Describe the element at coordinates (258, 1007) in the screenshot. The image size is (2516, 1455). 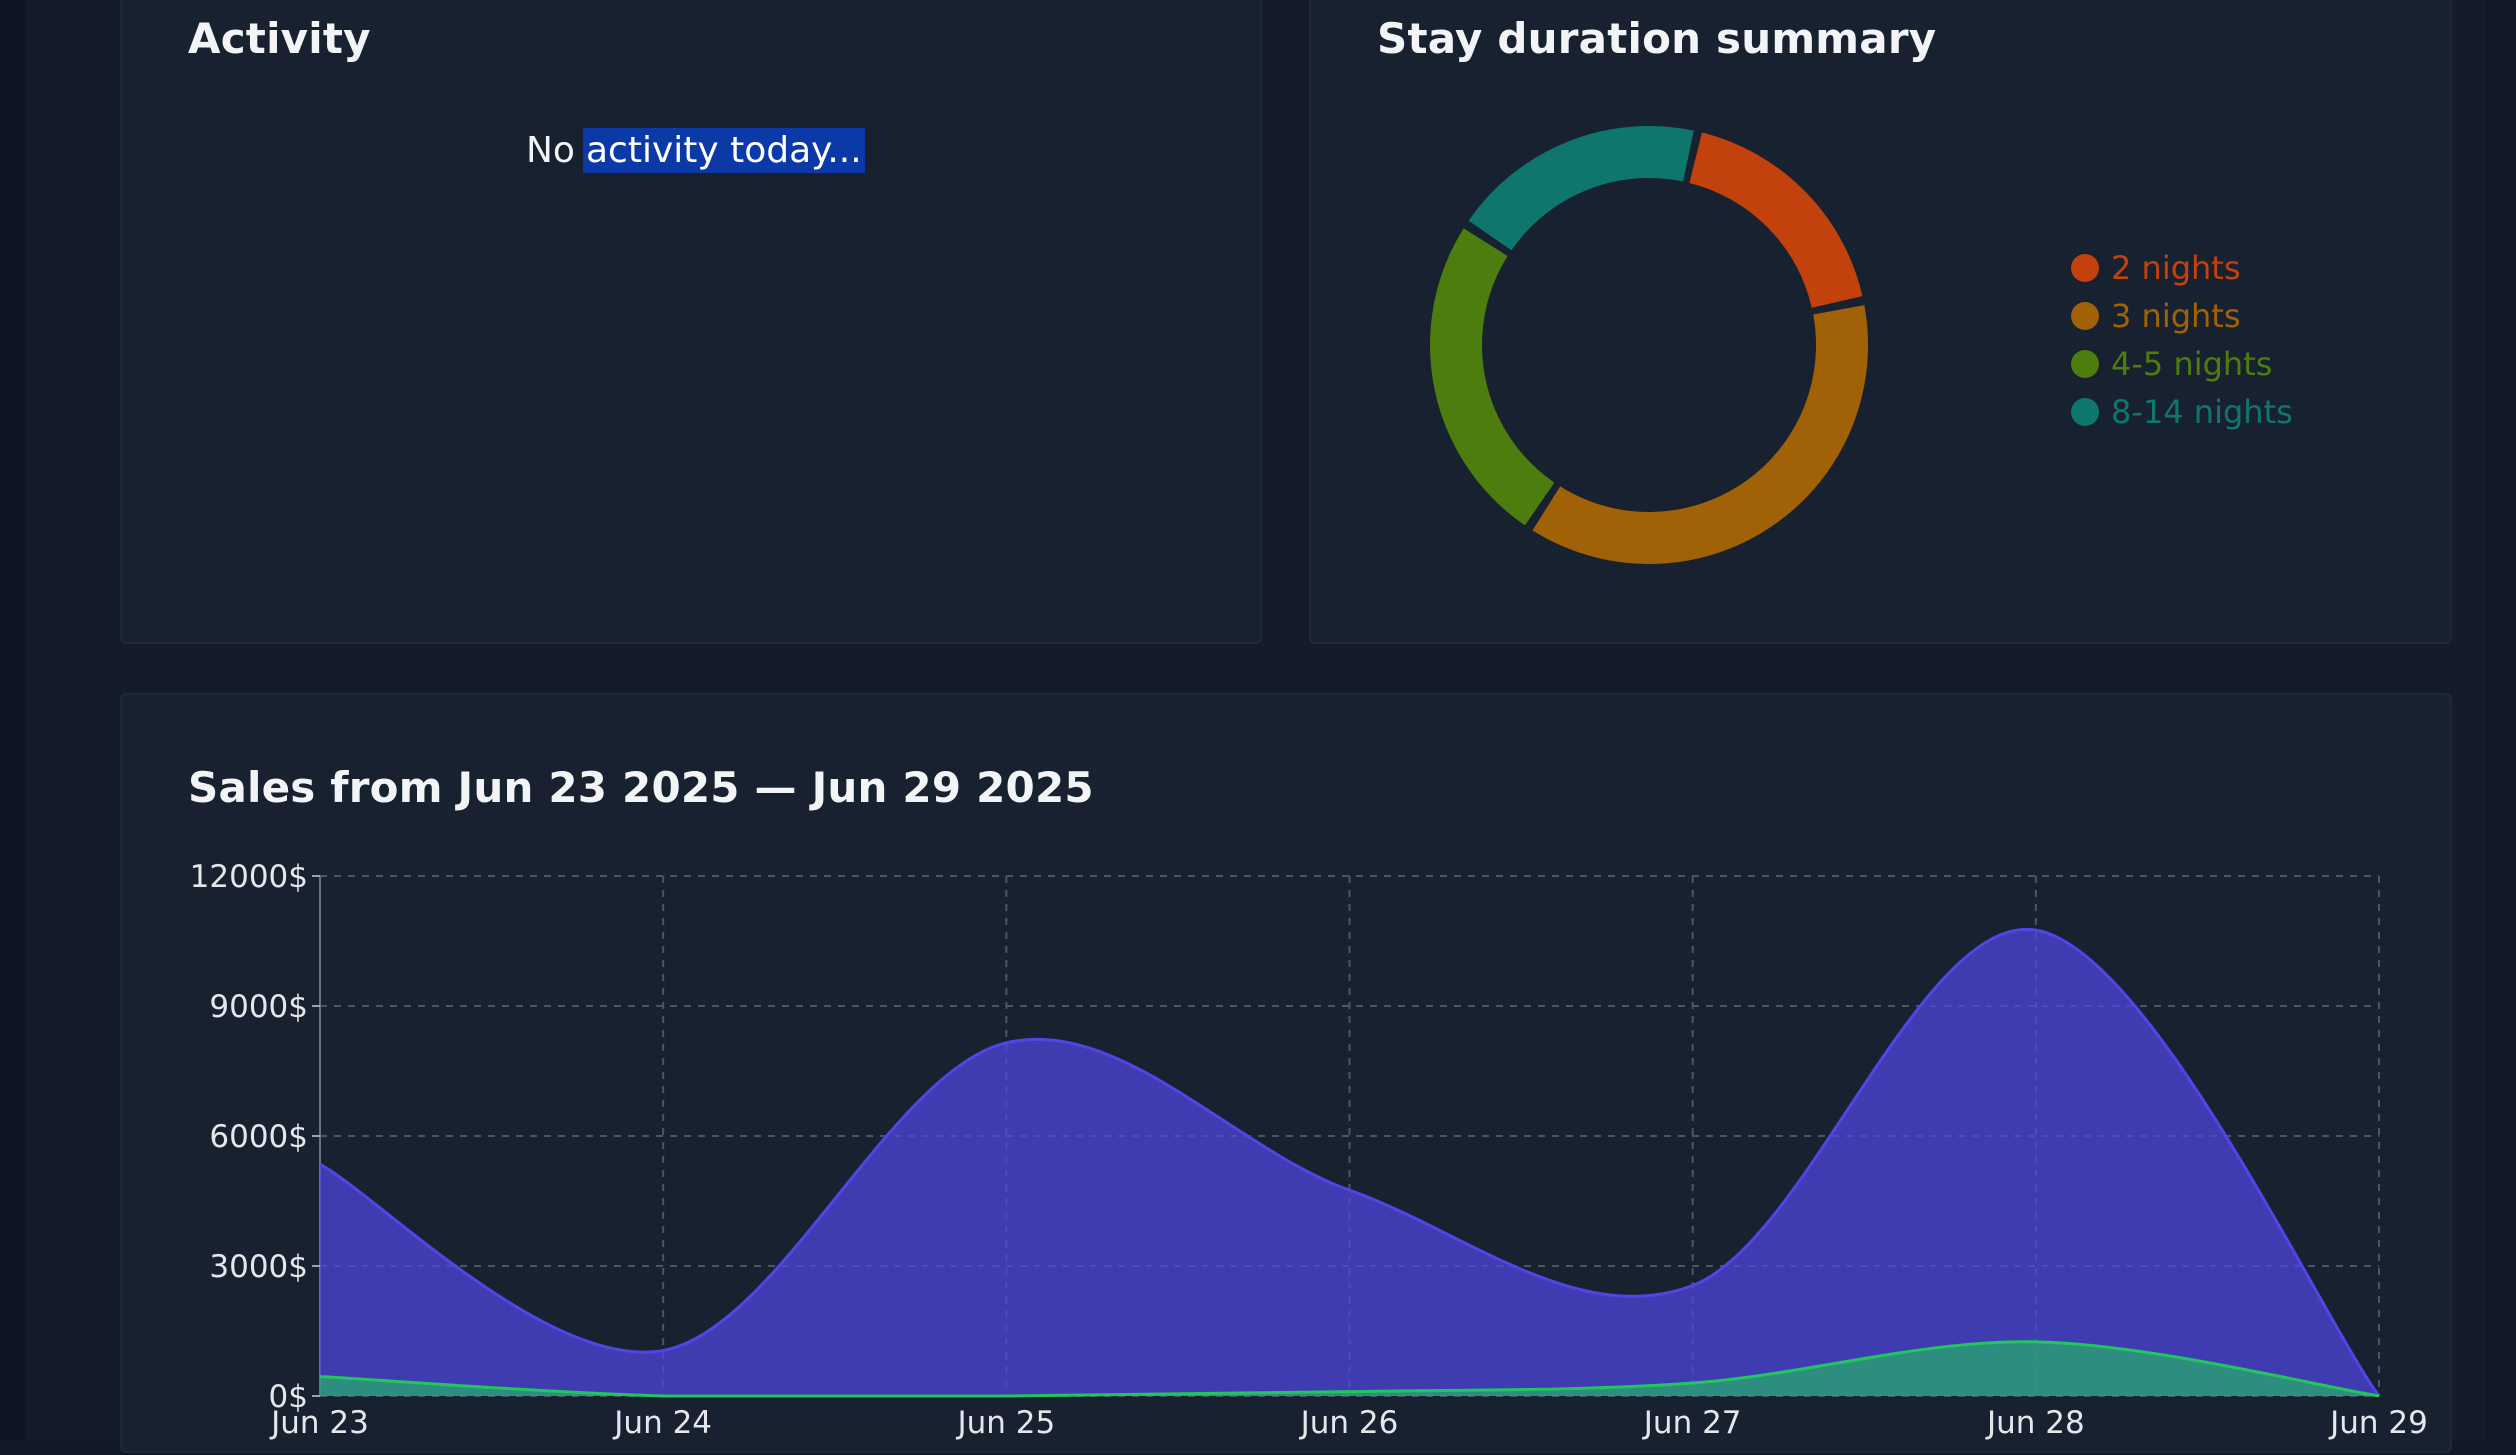
I see `y-tick-label: 9000$` at that location.